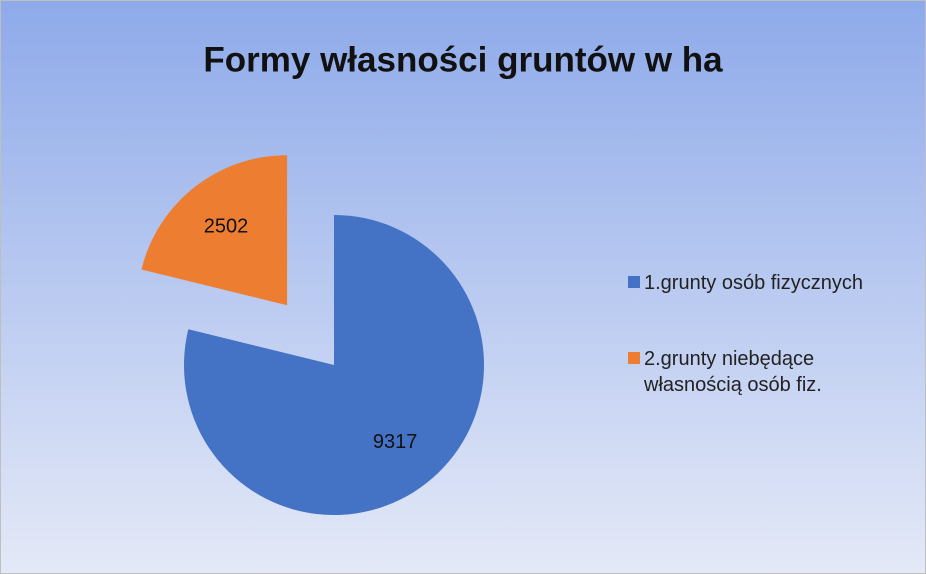  I want to click on legend-label: 2.grunty niebędące własnością osób fiz., so click(733, 372).